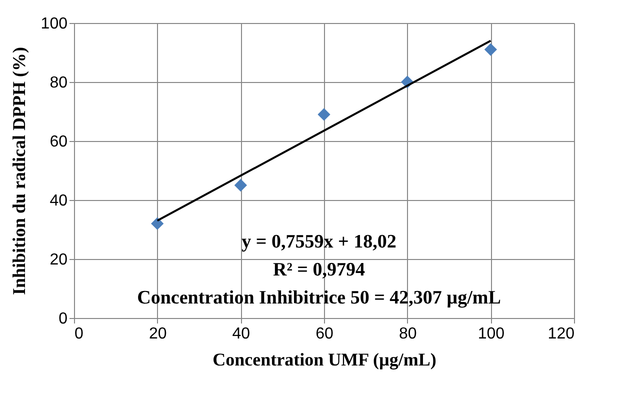 This screenshot has height=400, width=630. What do you see at coordinates (63, 319) in the screenshot?
I see `y-tick-label: 0` at bounding box center [63, 319].